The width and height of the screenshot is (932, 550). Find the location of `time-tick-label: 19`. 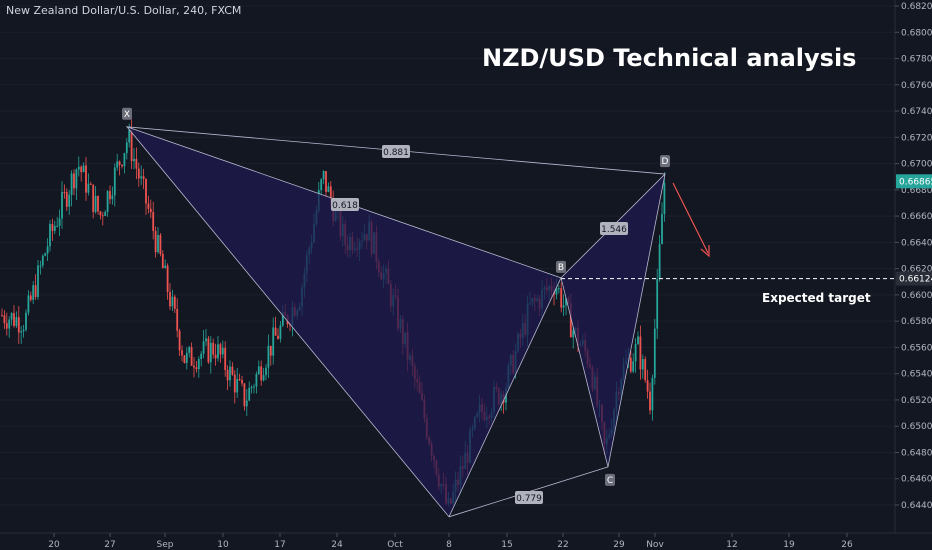

time-tick-label: 19 is located at coordinates (789, 545).